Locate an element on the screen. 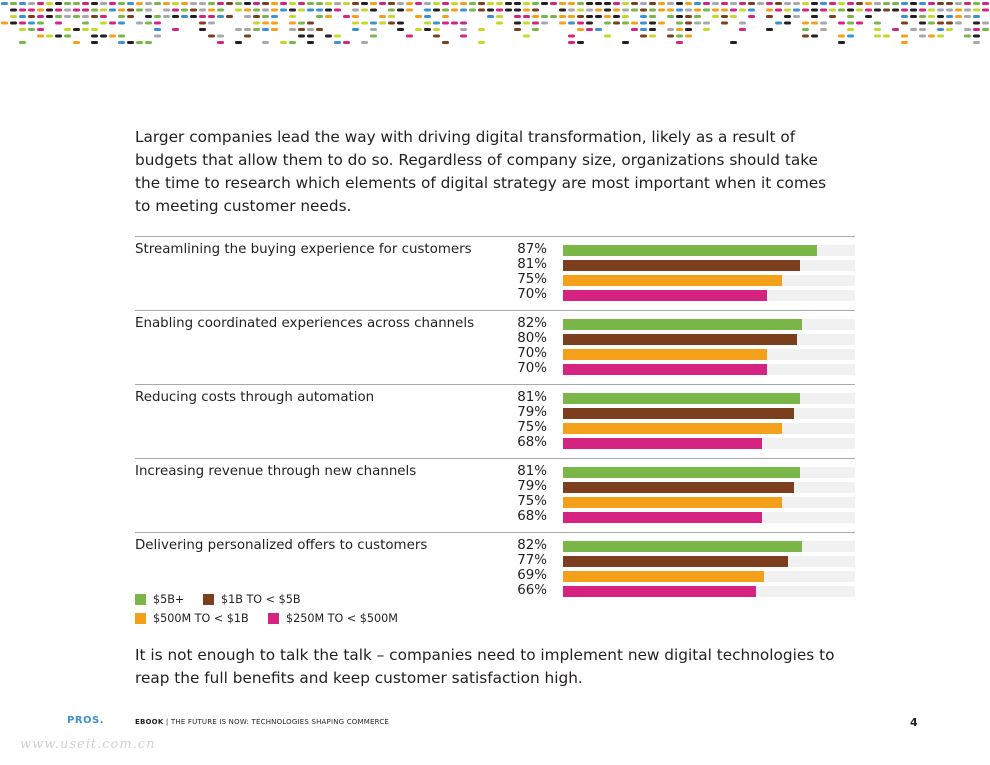  data-label: 82% is located at coordinates (532, 323).